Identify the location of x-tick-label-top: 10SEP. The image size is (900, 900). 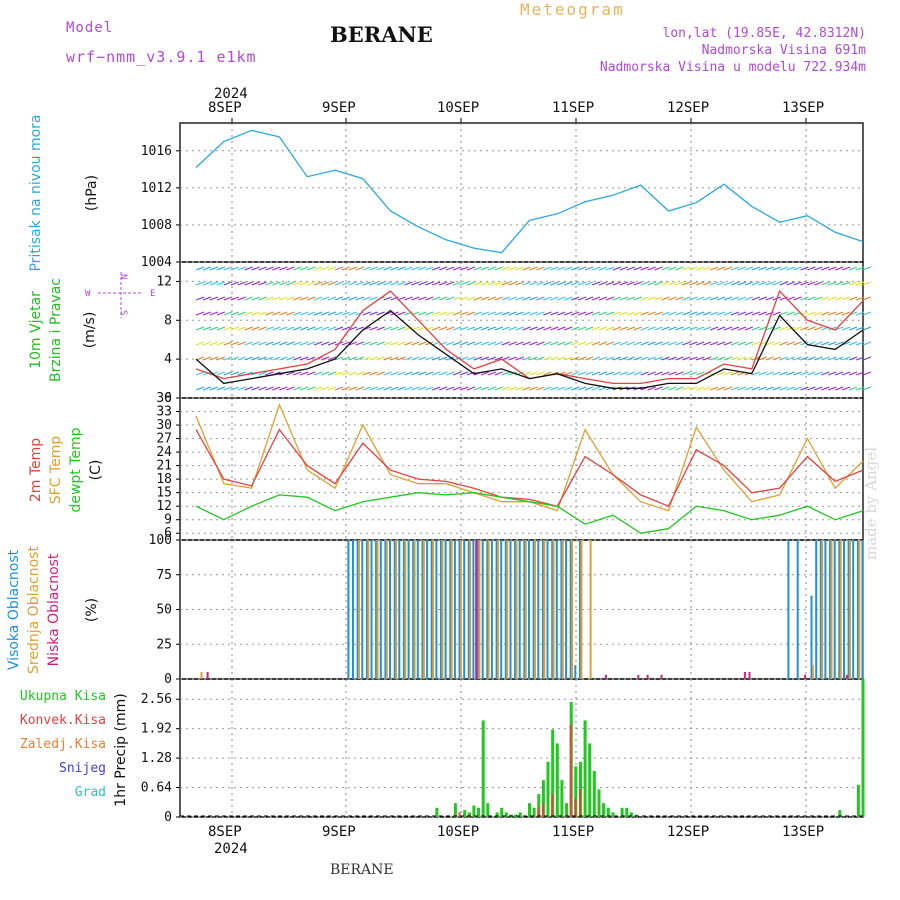
(458, 108).